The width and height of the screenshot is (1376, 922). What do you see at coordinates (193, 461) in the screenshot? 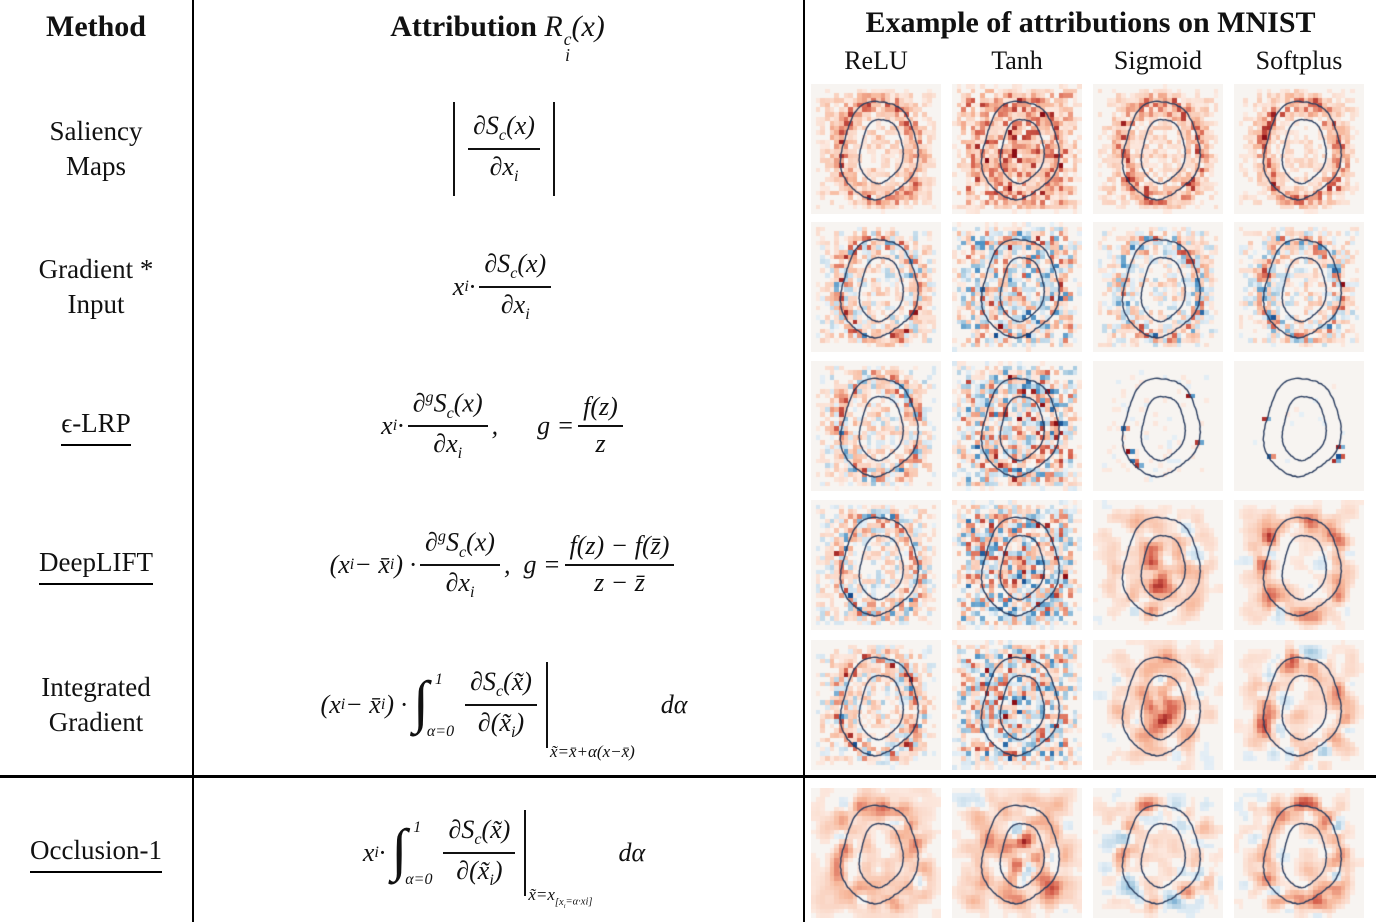
I see `column-divider-method` at bounding box center [193, 461].